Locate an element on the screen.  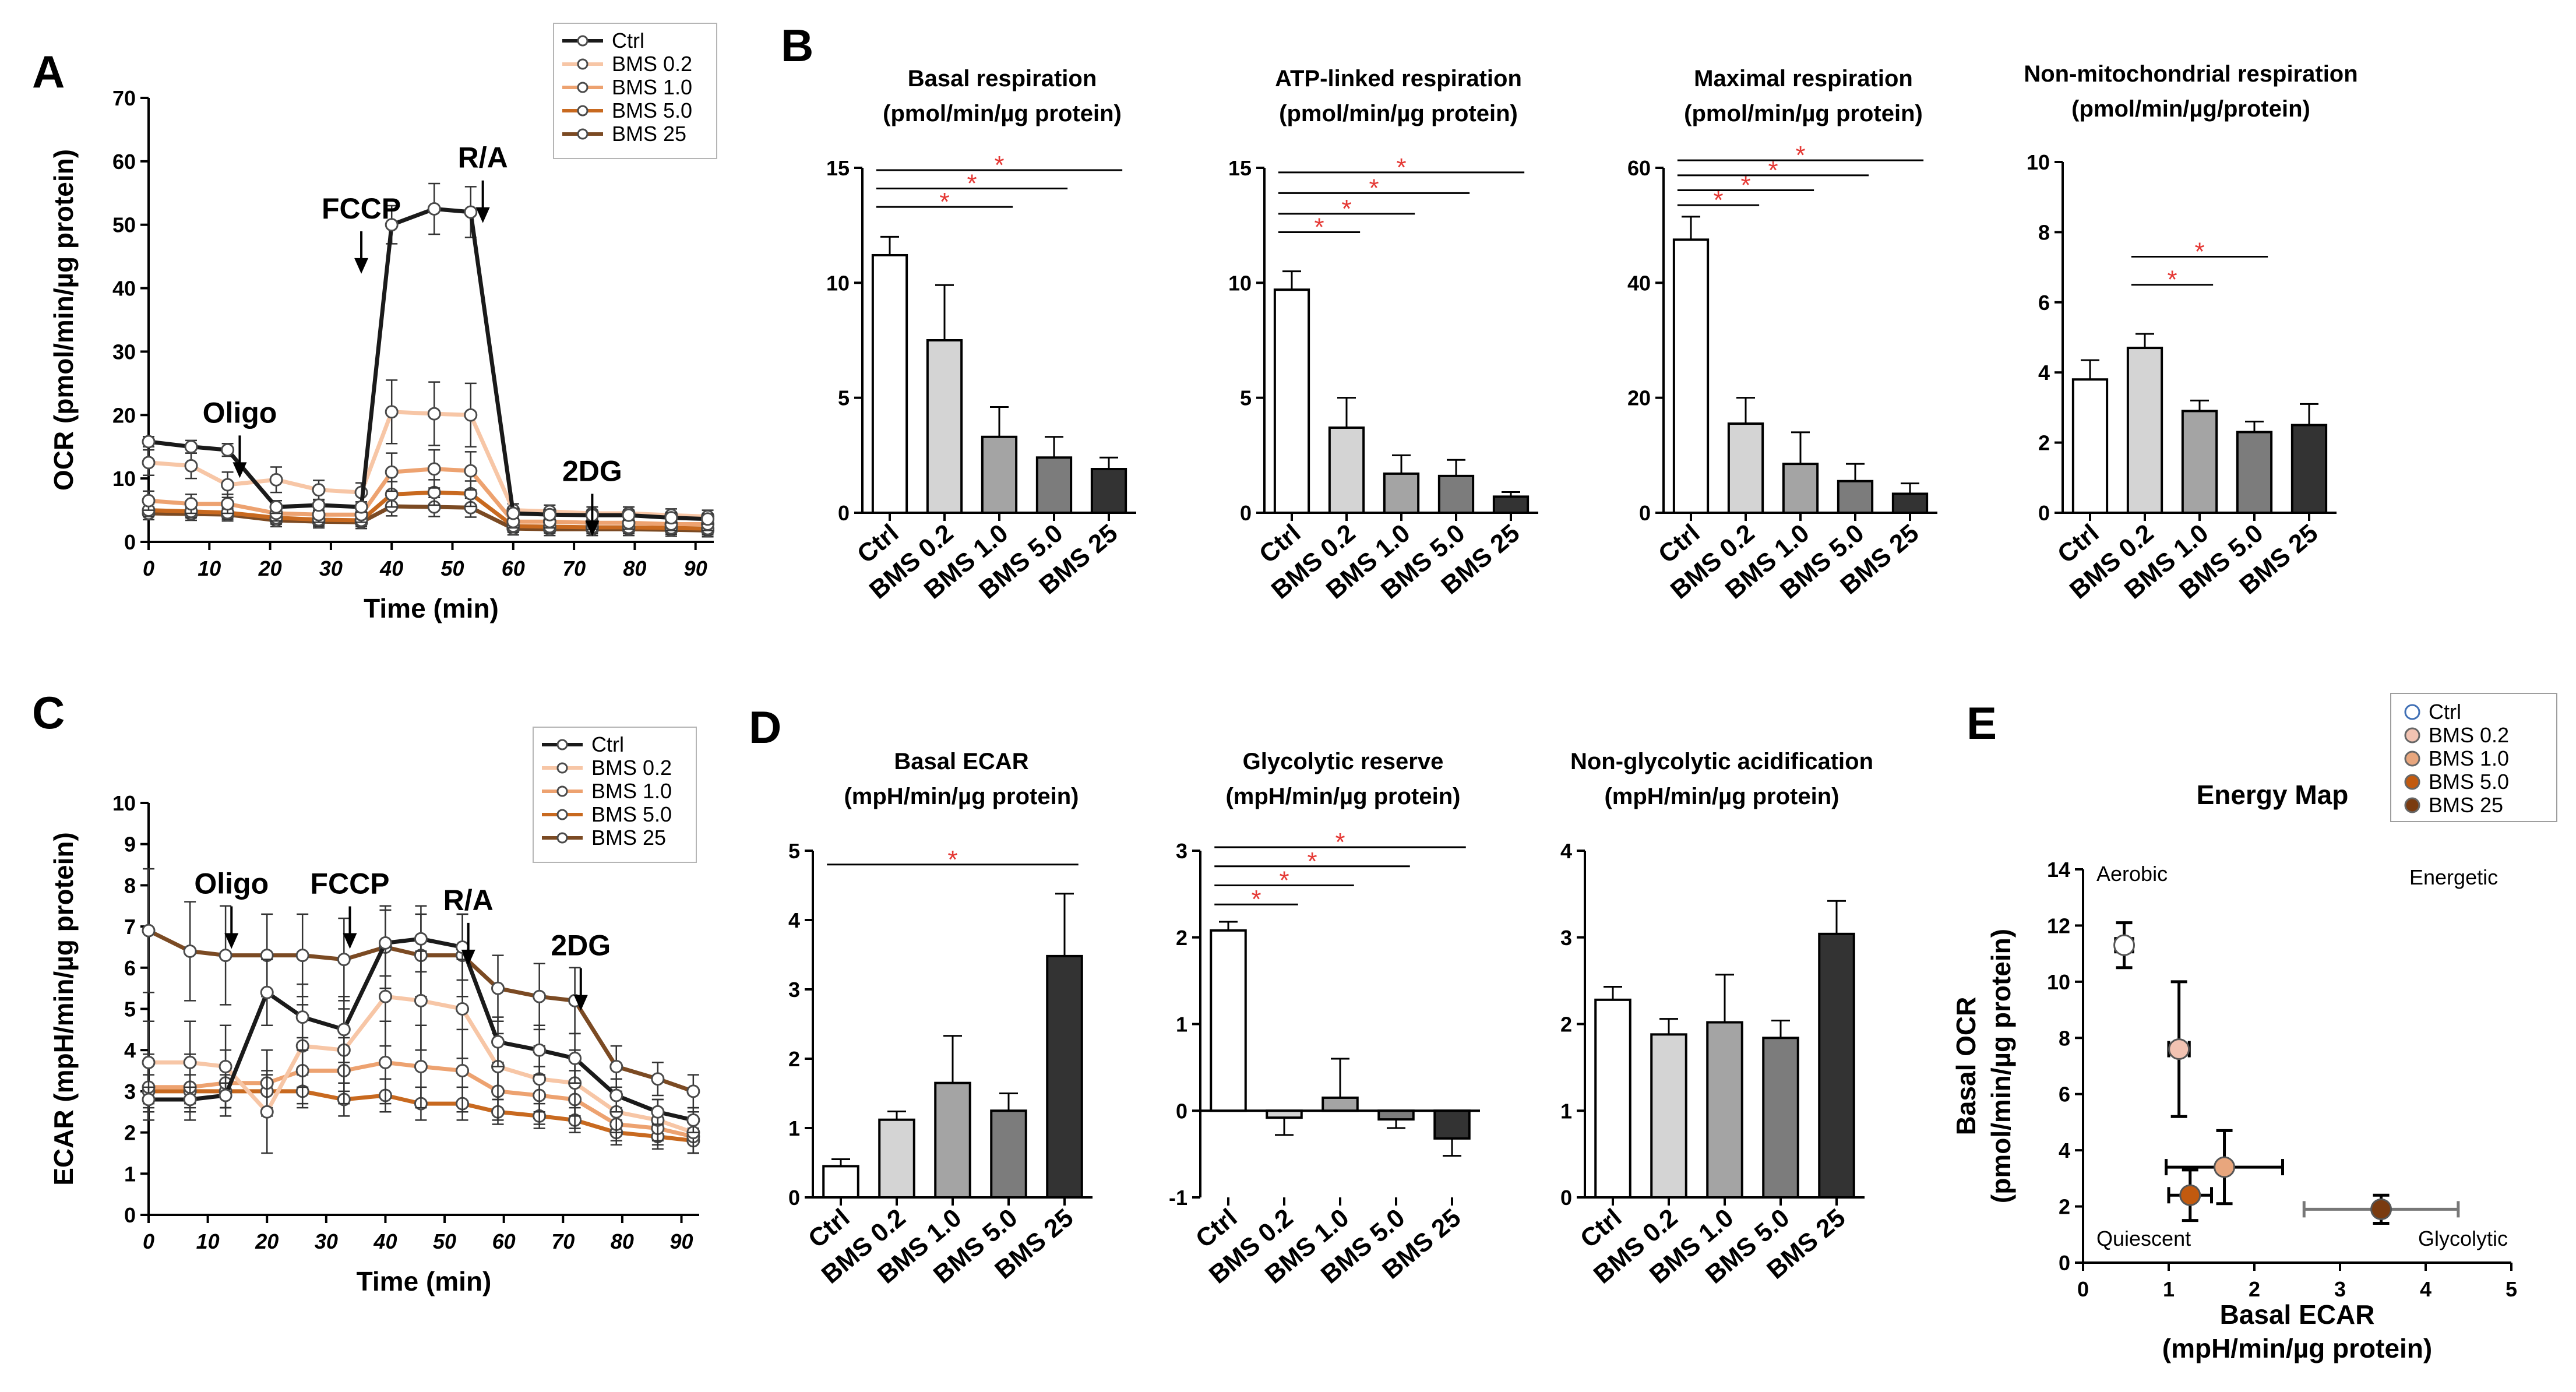
x-tick-label: 3 is located at coordinates (2340, 1289).